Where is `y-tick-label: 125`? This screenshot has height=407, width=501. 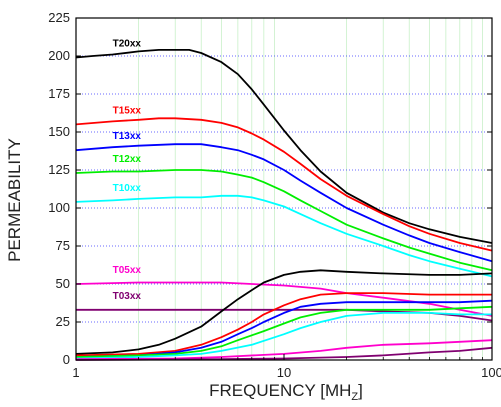
y-tick-label: 125 is located at coordinates (59, 169).